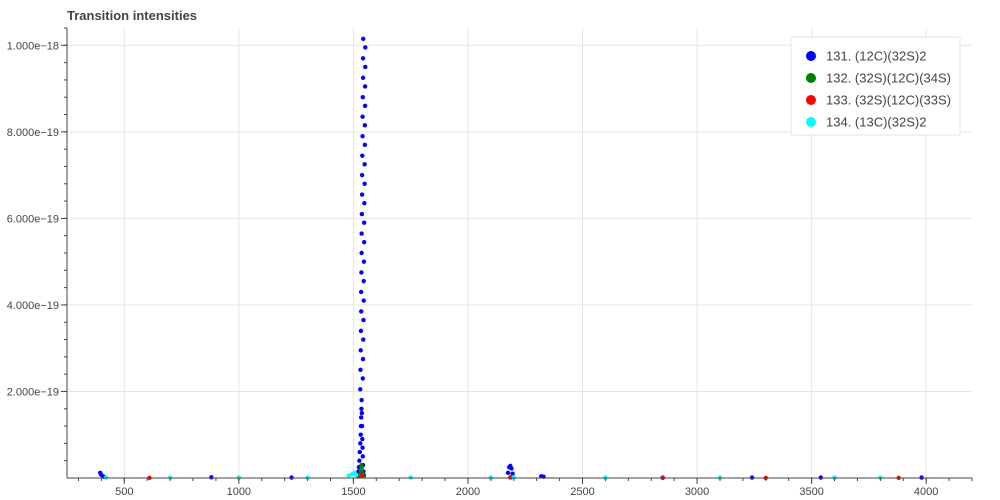 The width and height of the screenshot is (1000, 500). Describe the element at coordinates (876, 56) in the screenshot. I see `legend-label: 131. (12C)(32S)2` at that location.